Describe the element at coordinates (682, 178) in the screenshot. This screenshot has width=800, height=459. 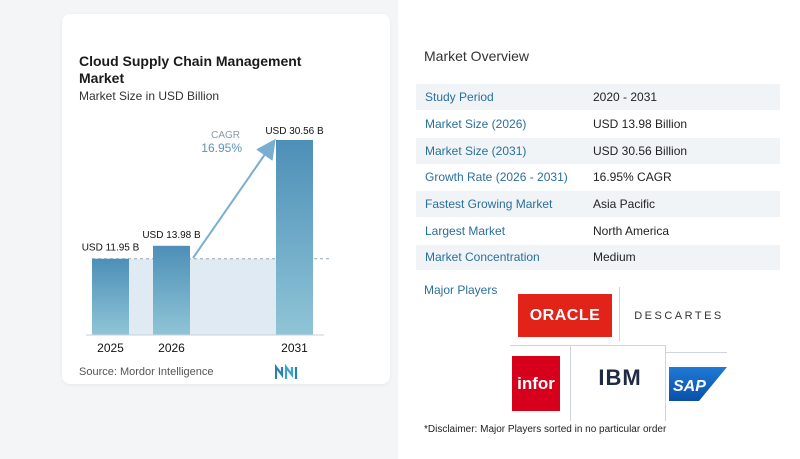
I see `row-value: 16.95% CAGR` at that location.